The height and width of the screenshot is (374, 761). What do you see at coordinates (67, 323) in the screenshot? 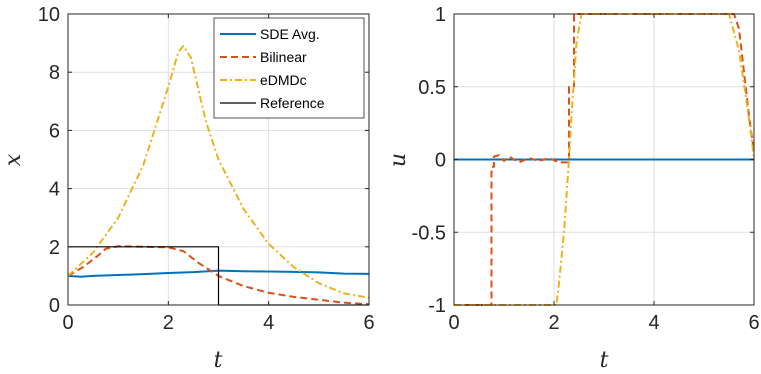
I see `left-x-tick-label: 0` at bounding box center [67, 323].